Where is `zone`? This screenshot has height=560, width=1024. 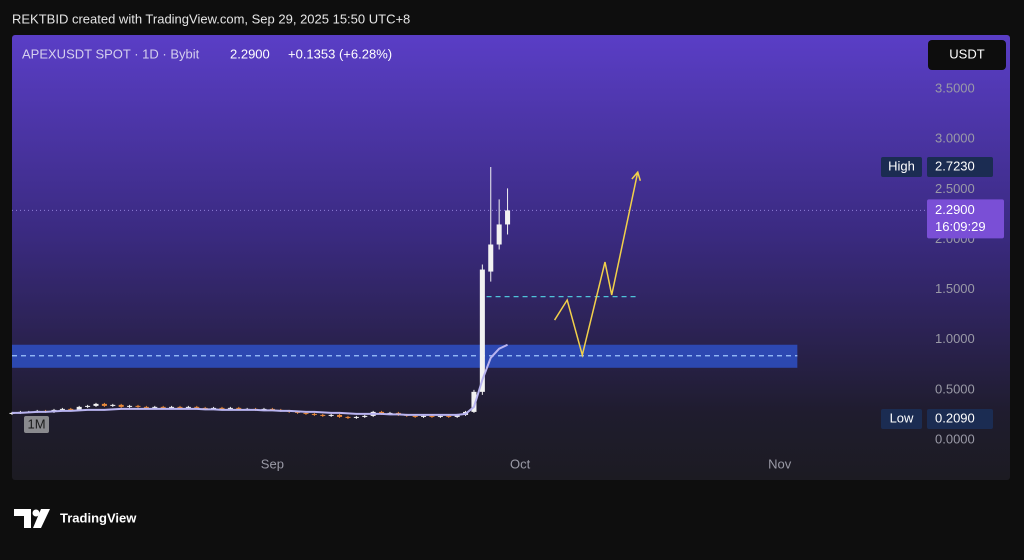
zone is located at coordinates (405, 356).